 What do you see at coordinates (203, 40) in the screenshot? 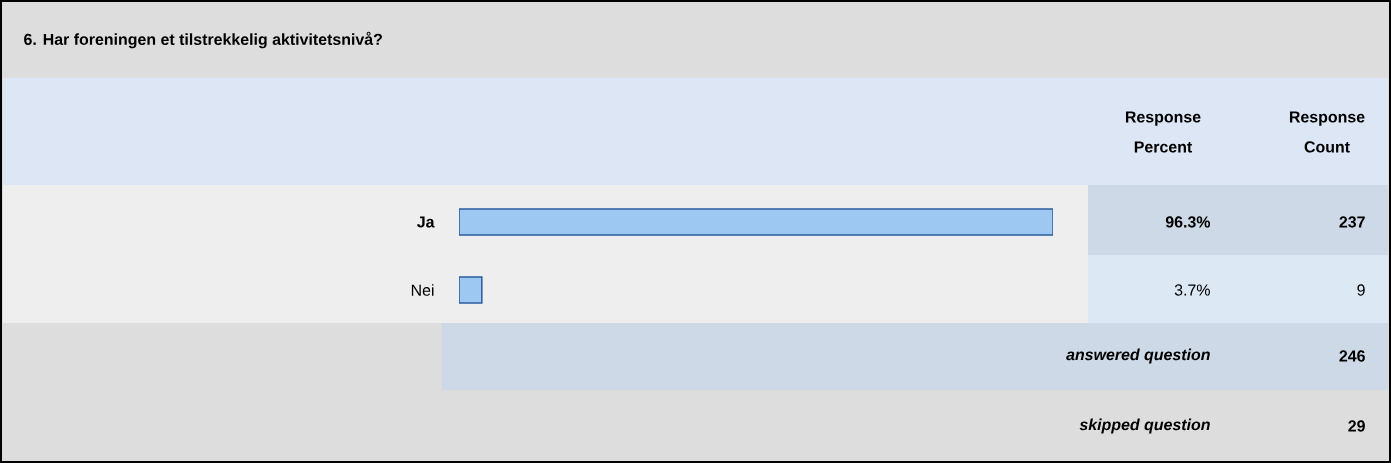
I see `text: 6. Har foreningen et tilstrekkelig aktivitetsnivå?` at bounding box center [203, 40].